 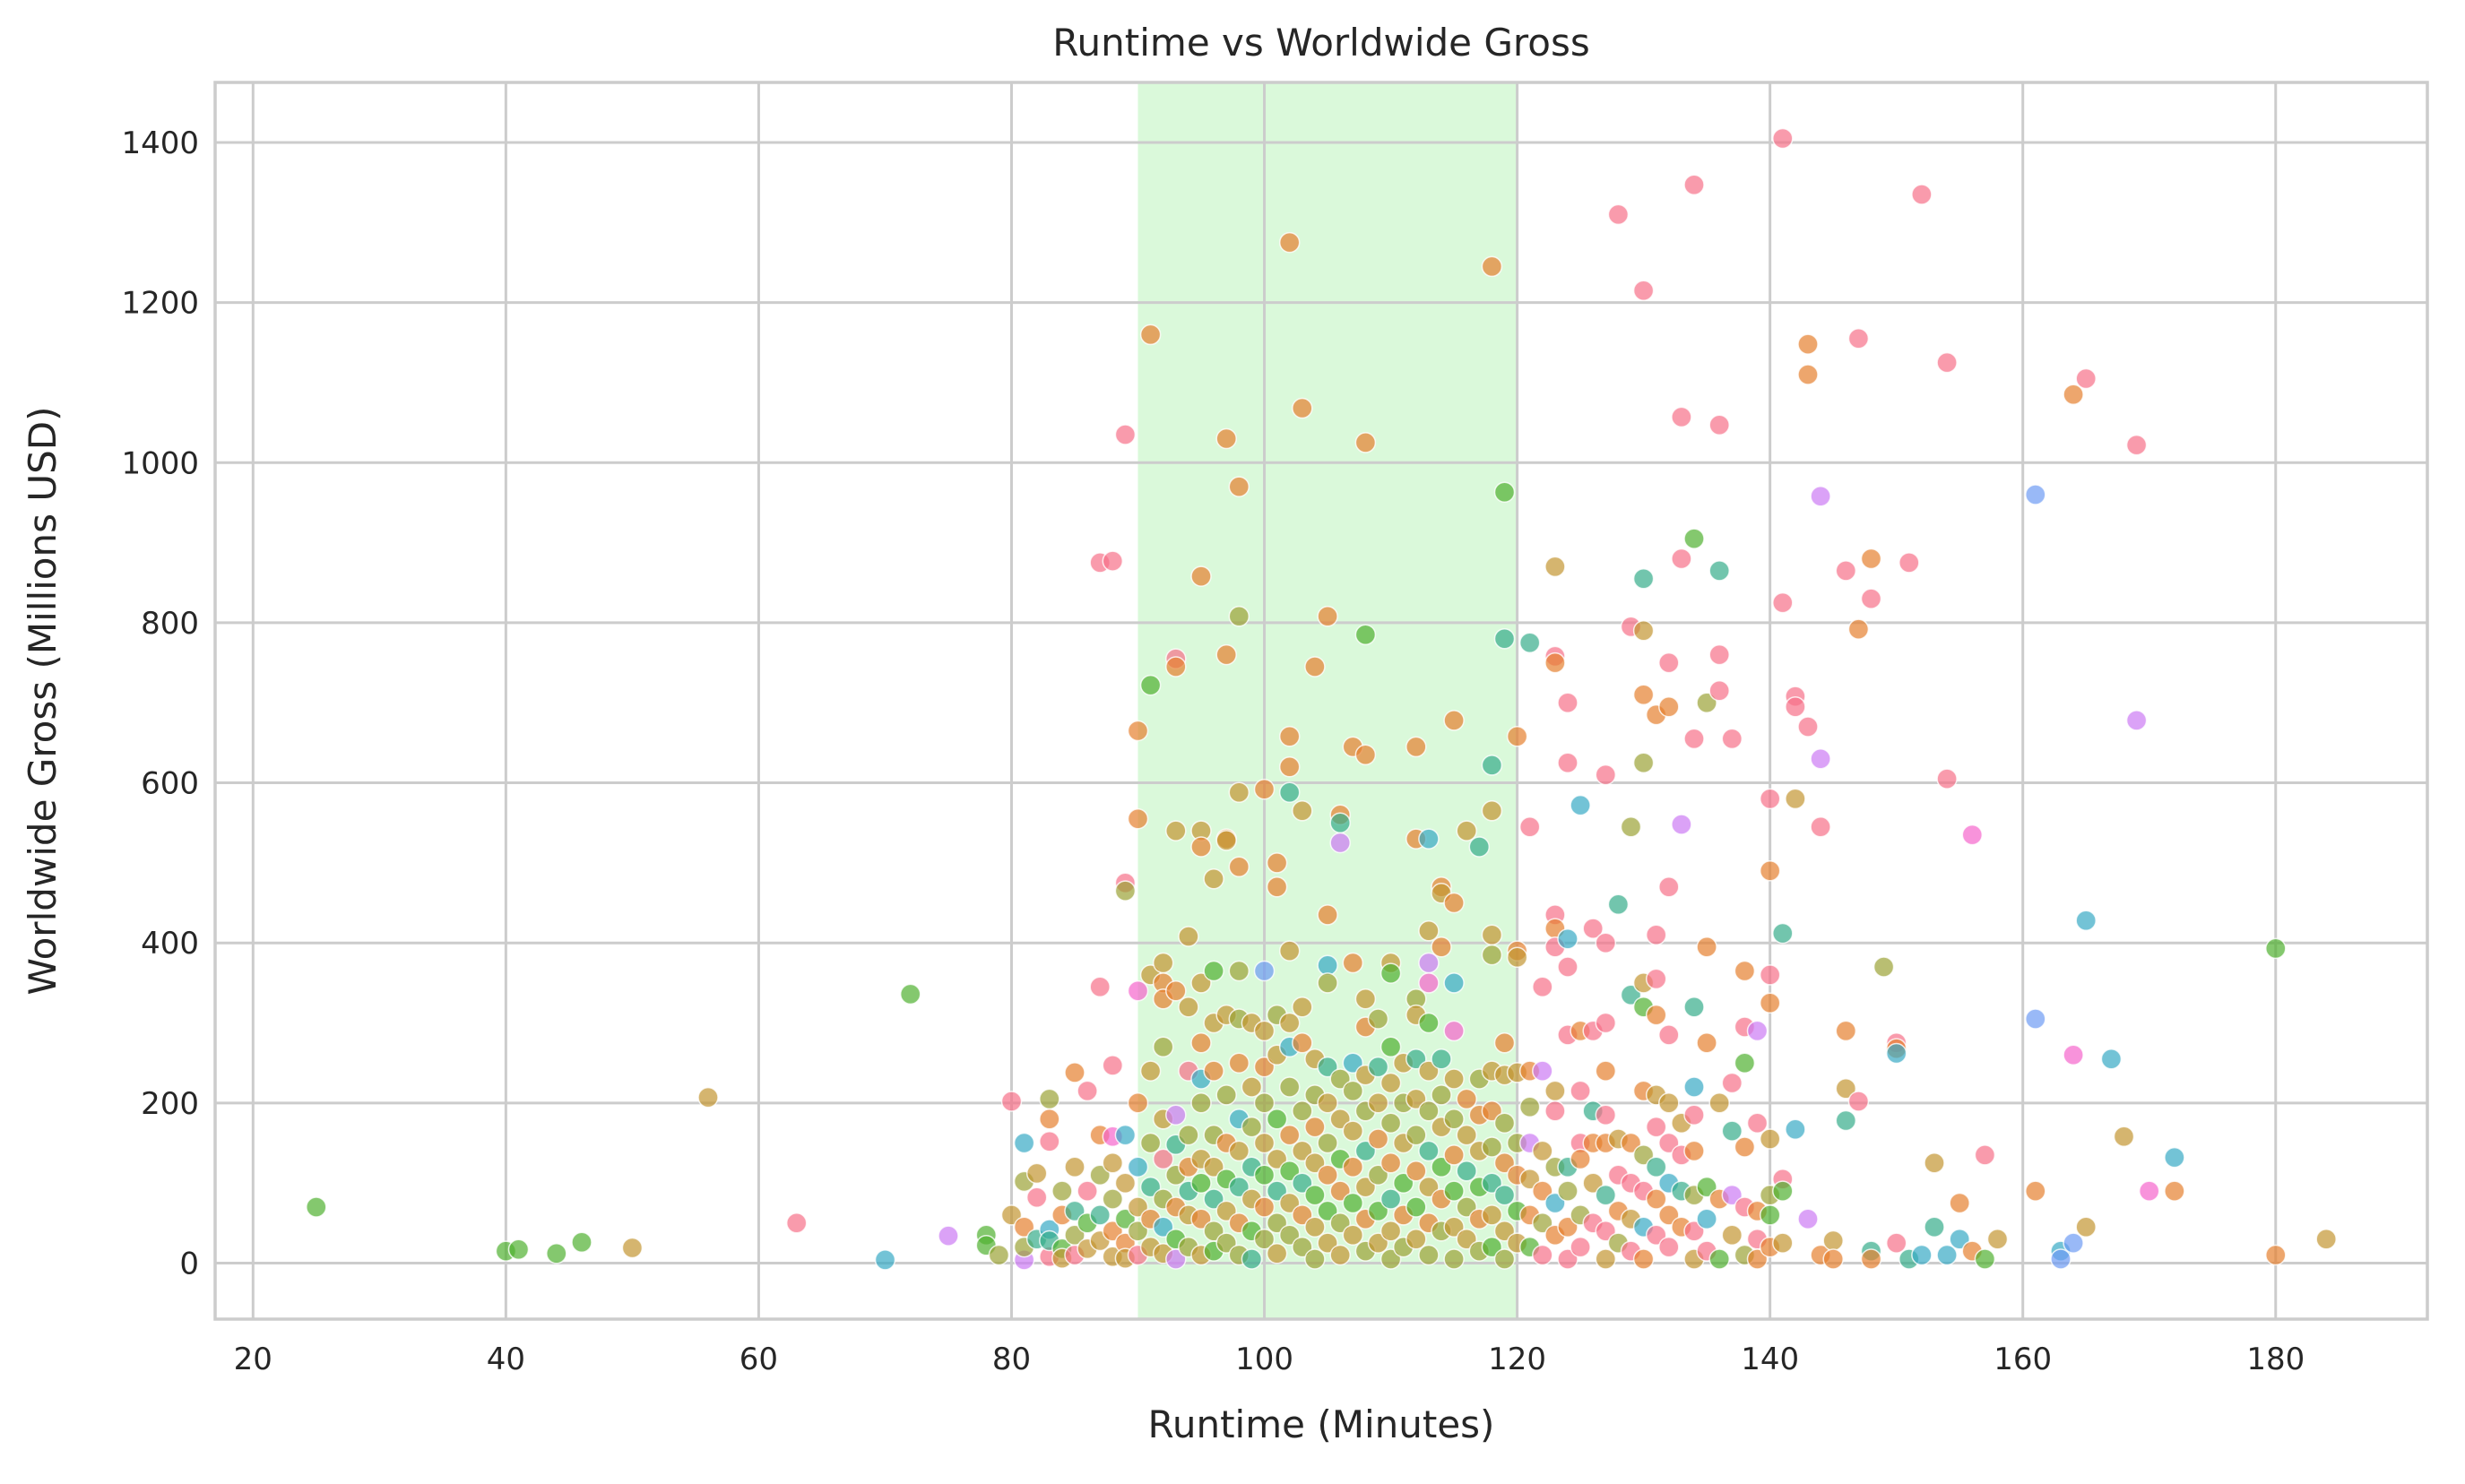 I want to click on y-tick-label: 400, so click(x=170, y=944).